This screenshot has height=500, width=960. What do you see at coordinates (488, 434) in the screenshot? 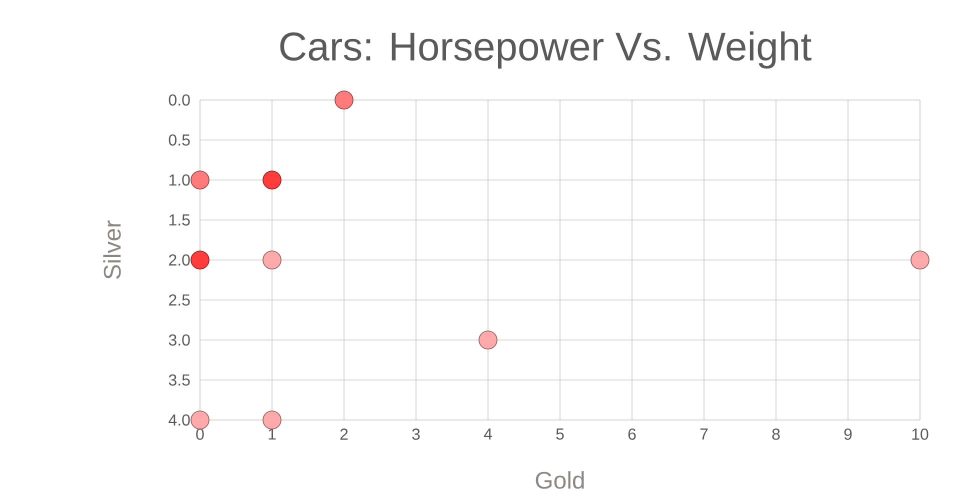
I see `x-tick-label: 4` at bounding box center [488, 434].